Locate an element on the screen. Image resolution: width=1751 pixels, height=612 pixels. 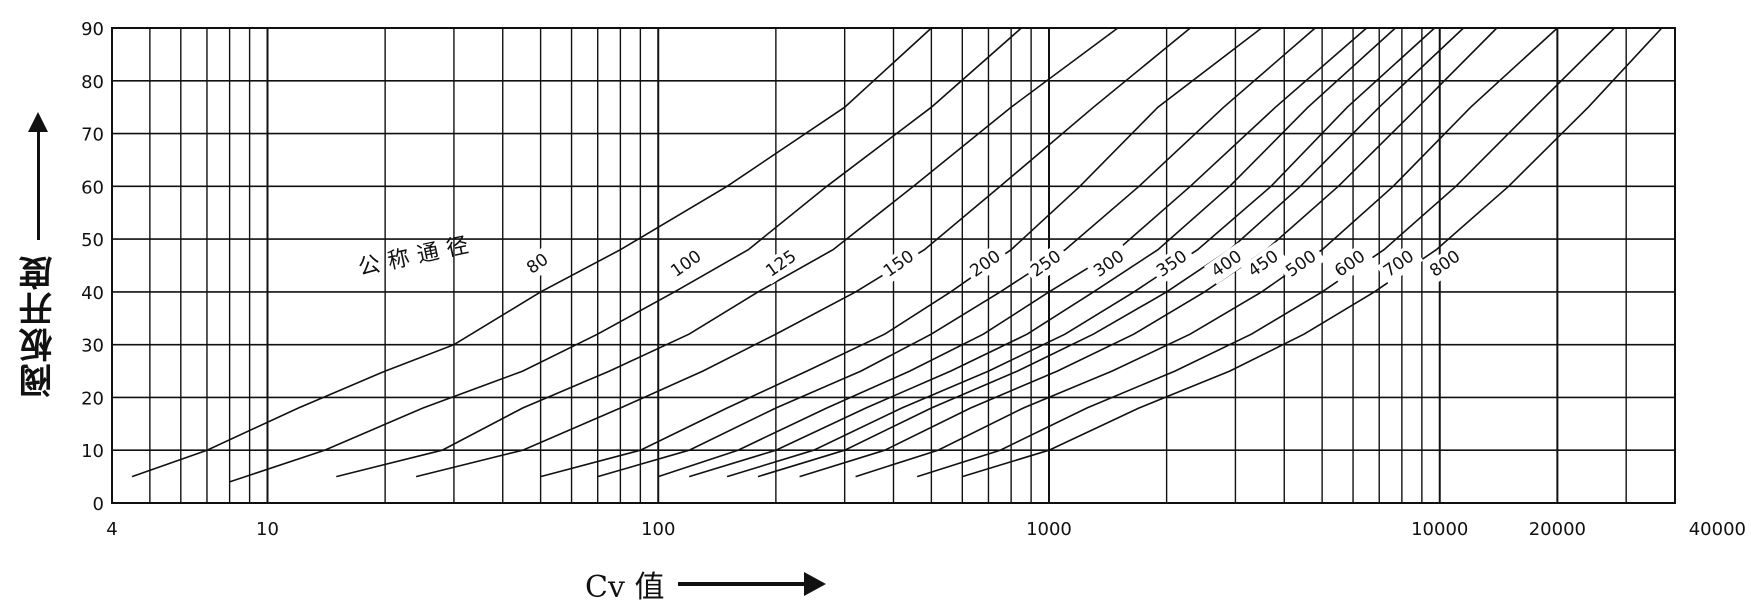
y-tick-label: 0 is located at coordinates (98, 504).